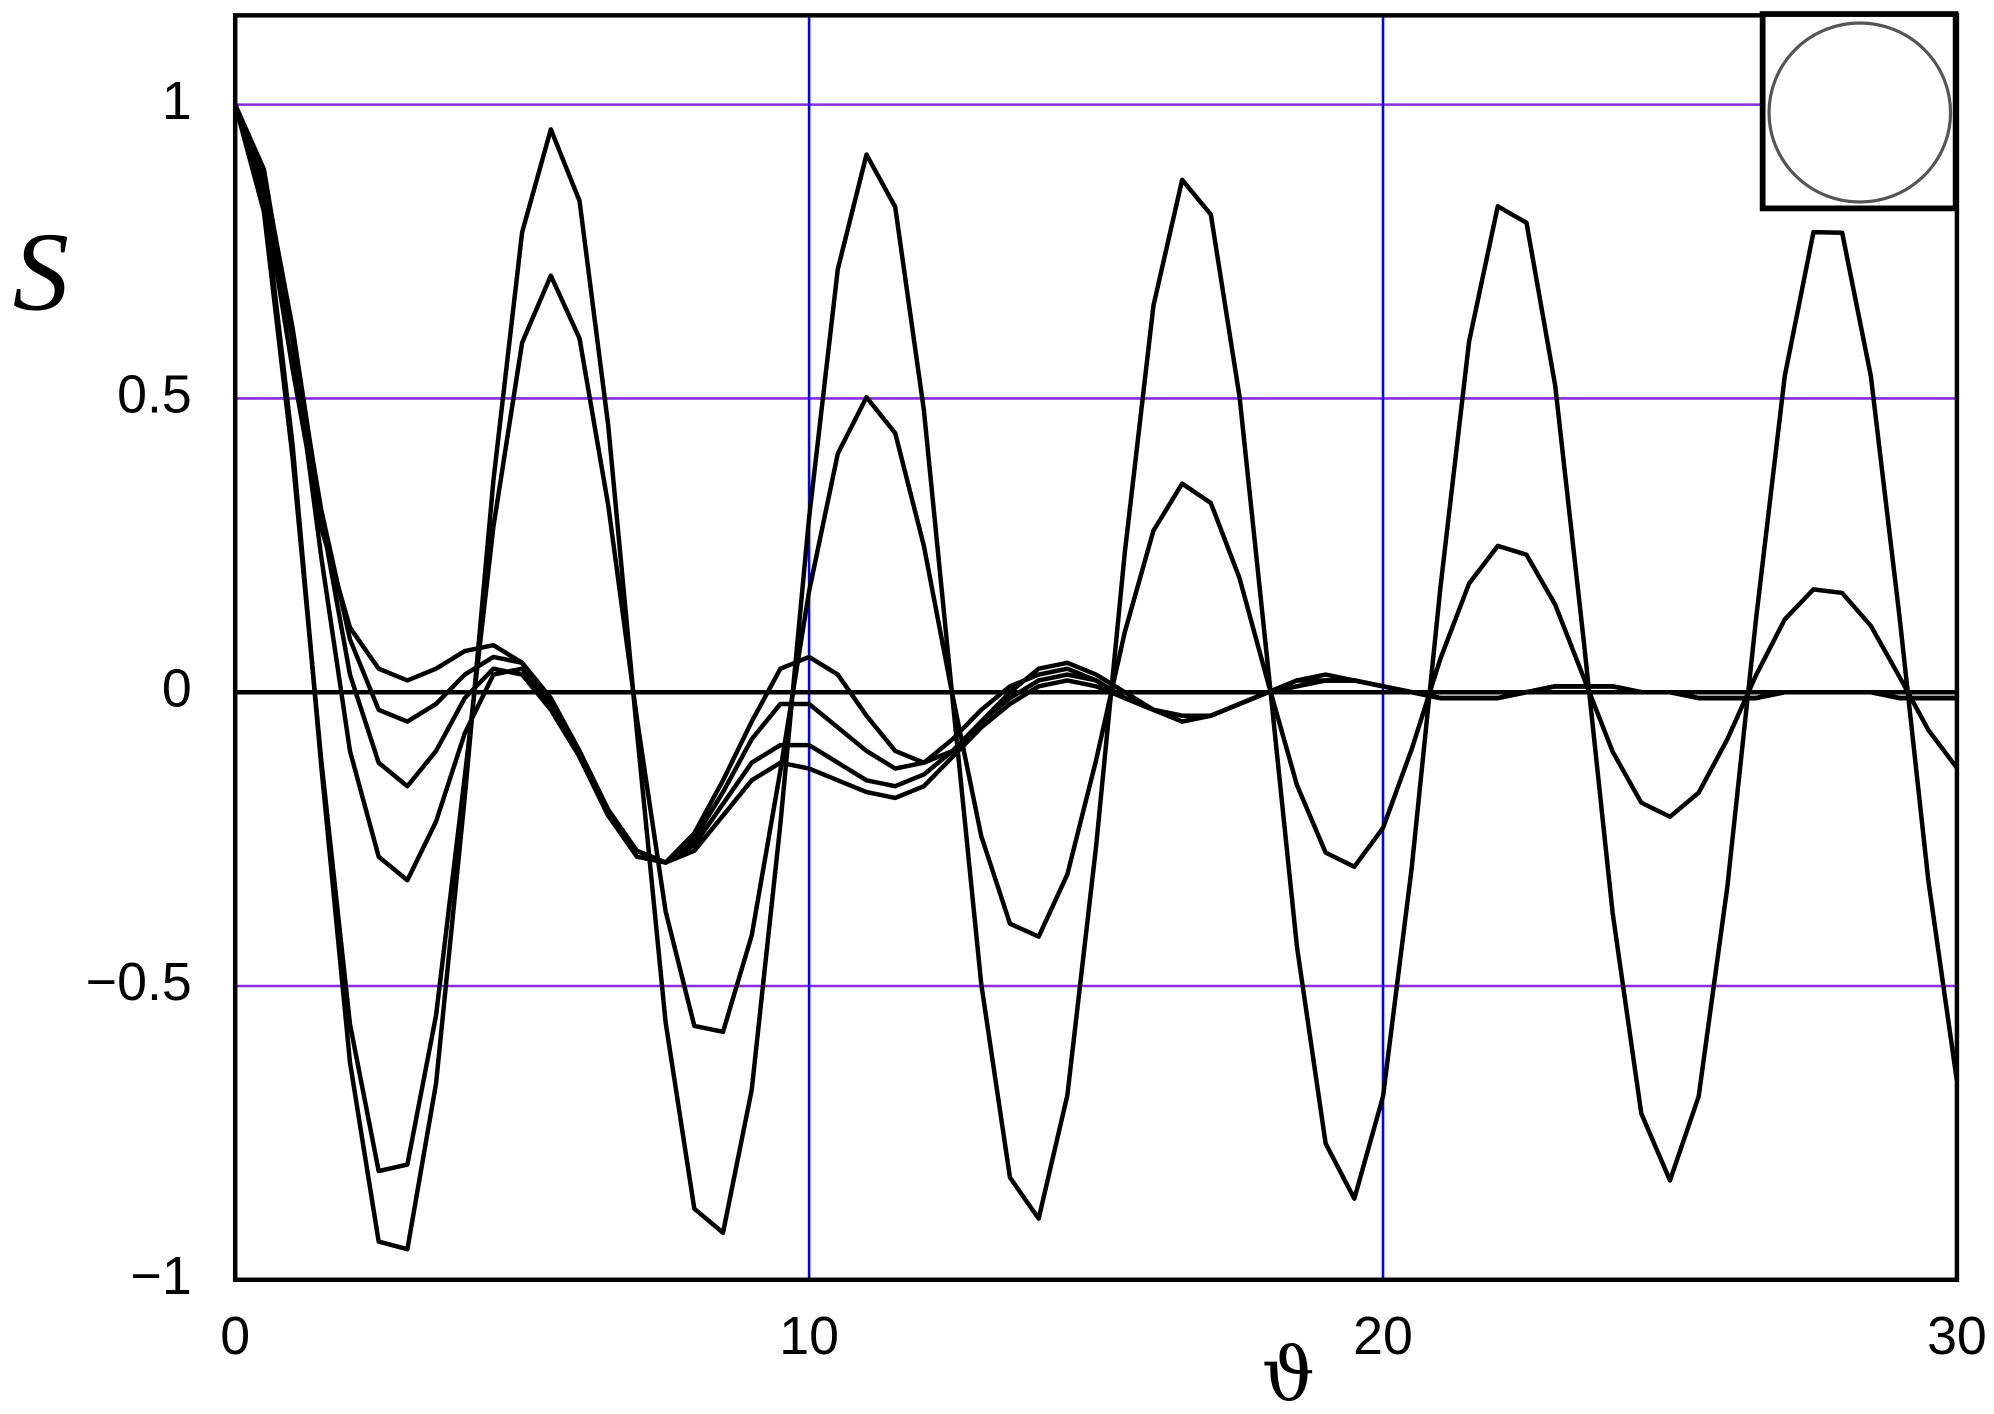 This screenshot has height=1414, width=1994. What do you see at coordinates (1383, 1336) in the screenshot?
I see `x-tick-label: 20` at bounding box center [1383, 1336].